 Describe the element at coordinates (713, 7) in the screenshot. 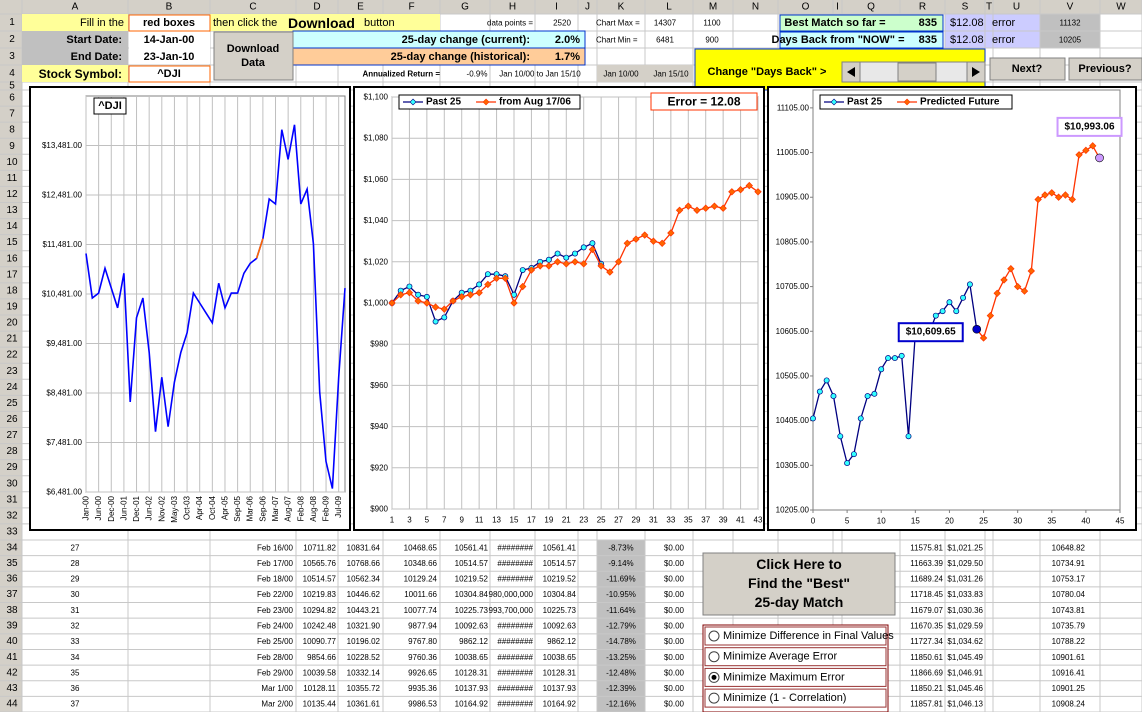

I see `column-header: M` at that location.